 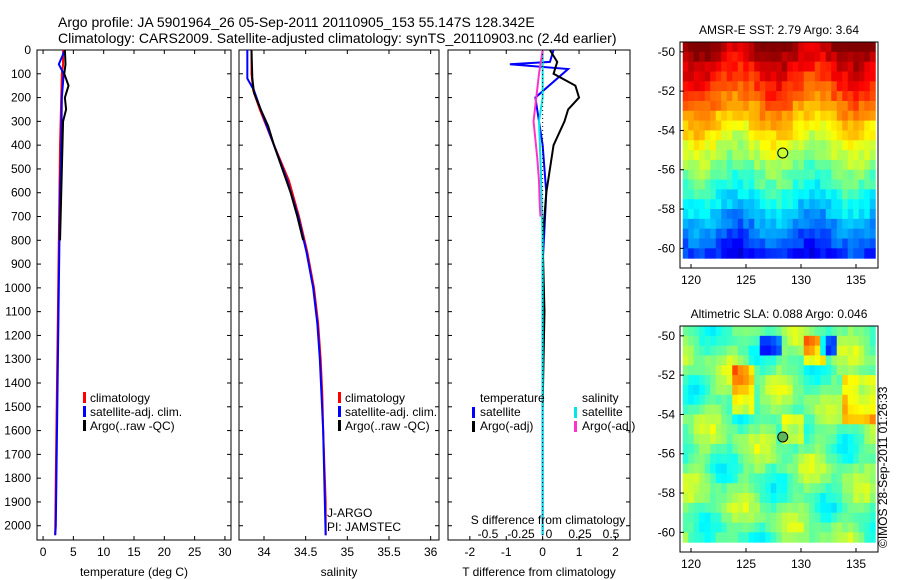 I want to click on sst-map-ytick-label: -60, so click(x=667, y=248).